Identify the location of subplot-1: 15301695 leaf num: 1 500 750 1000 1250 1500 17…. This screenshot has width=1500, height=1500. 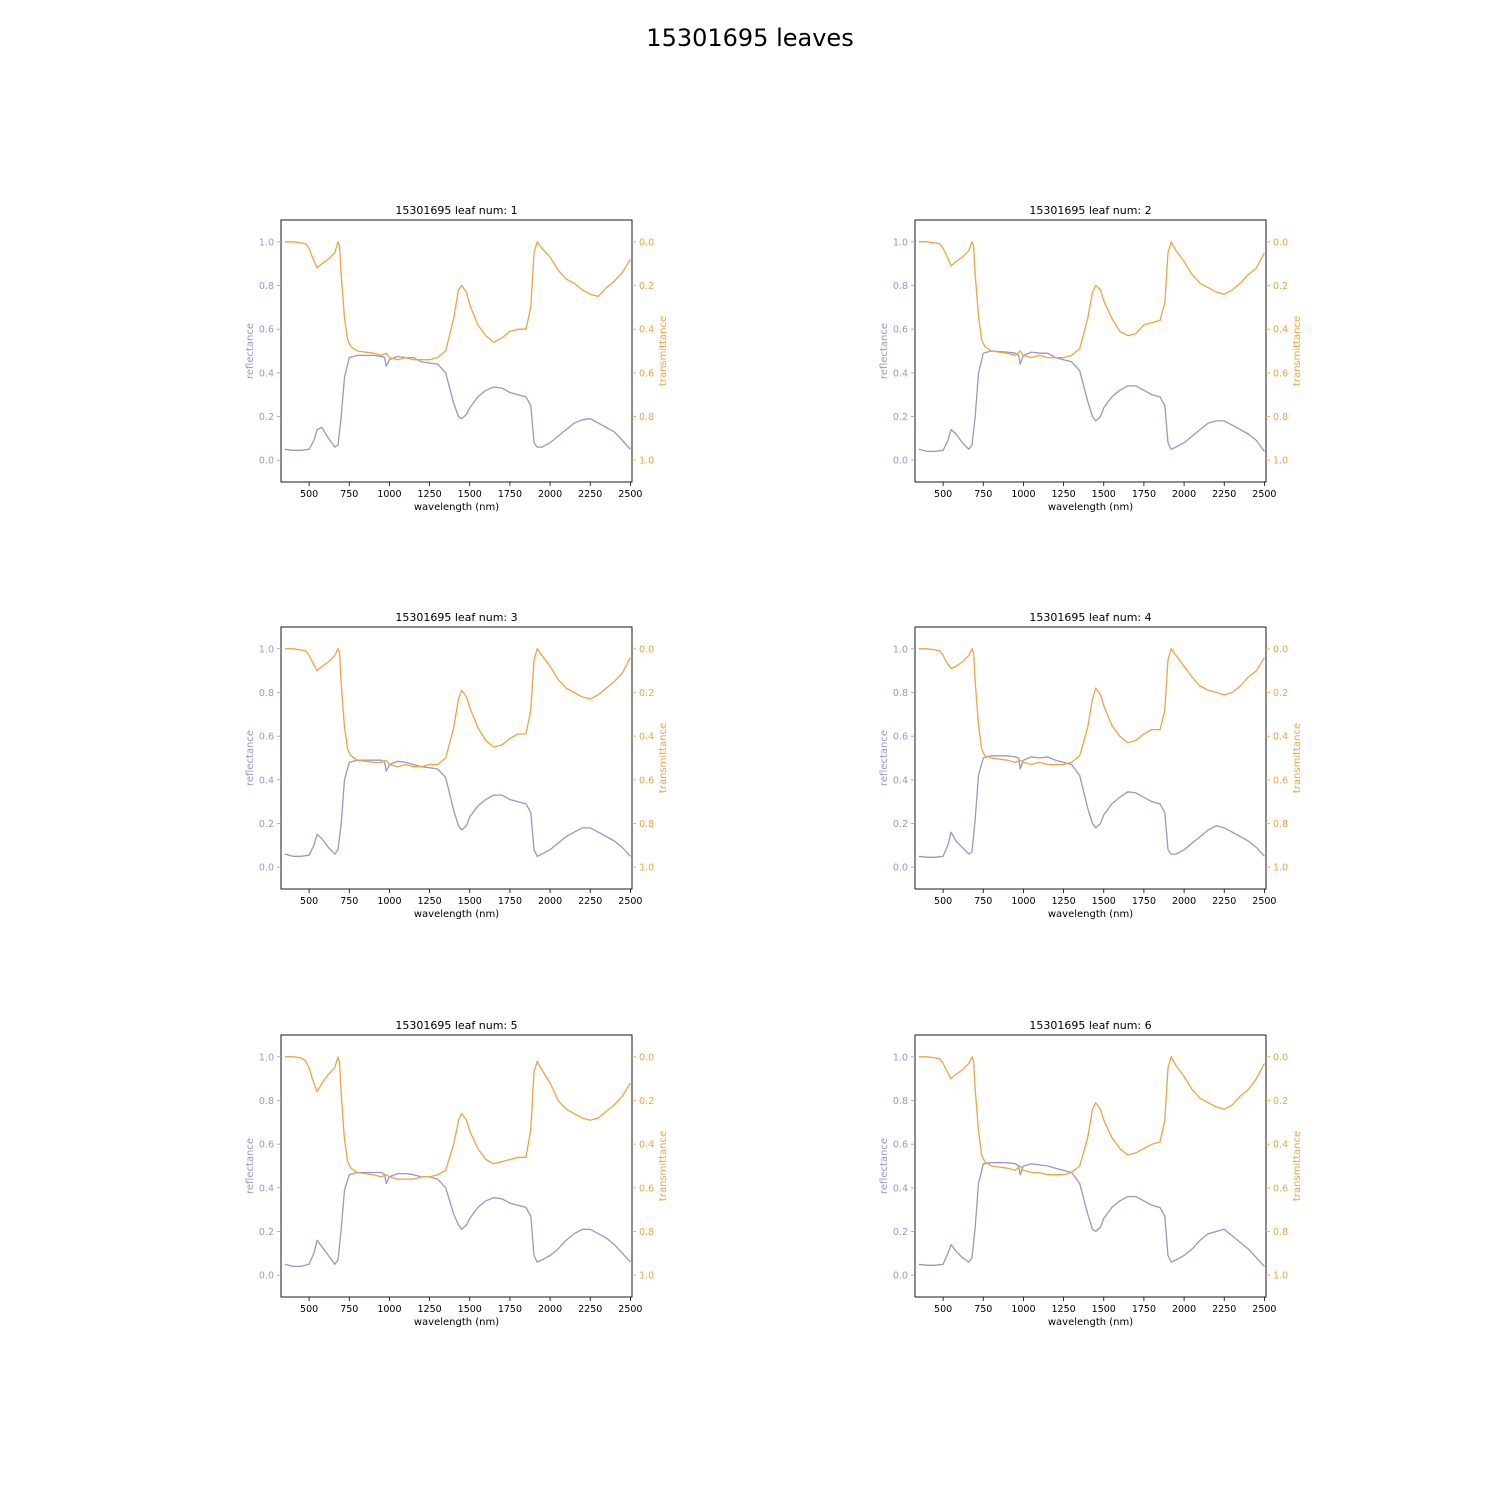
(457, 358).